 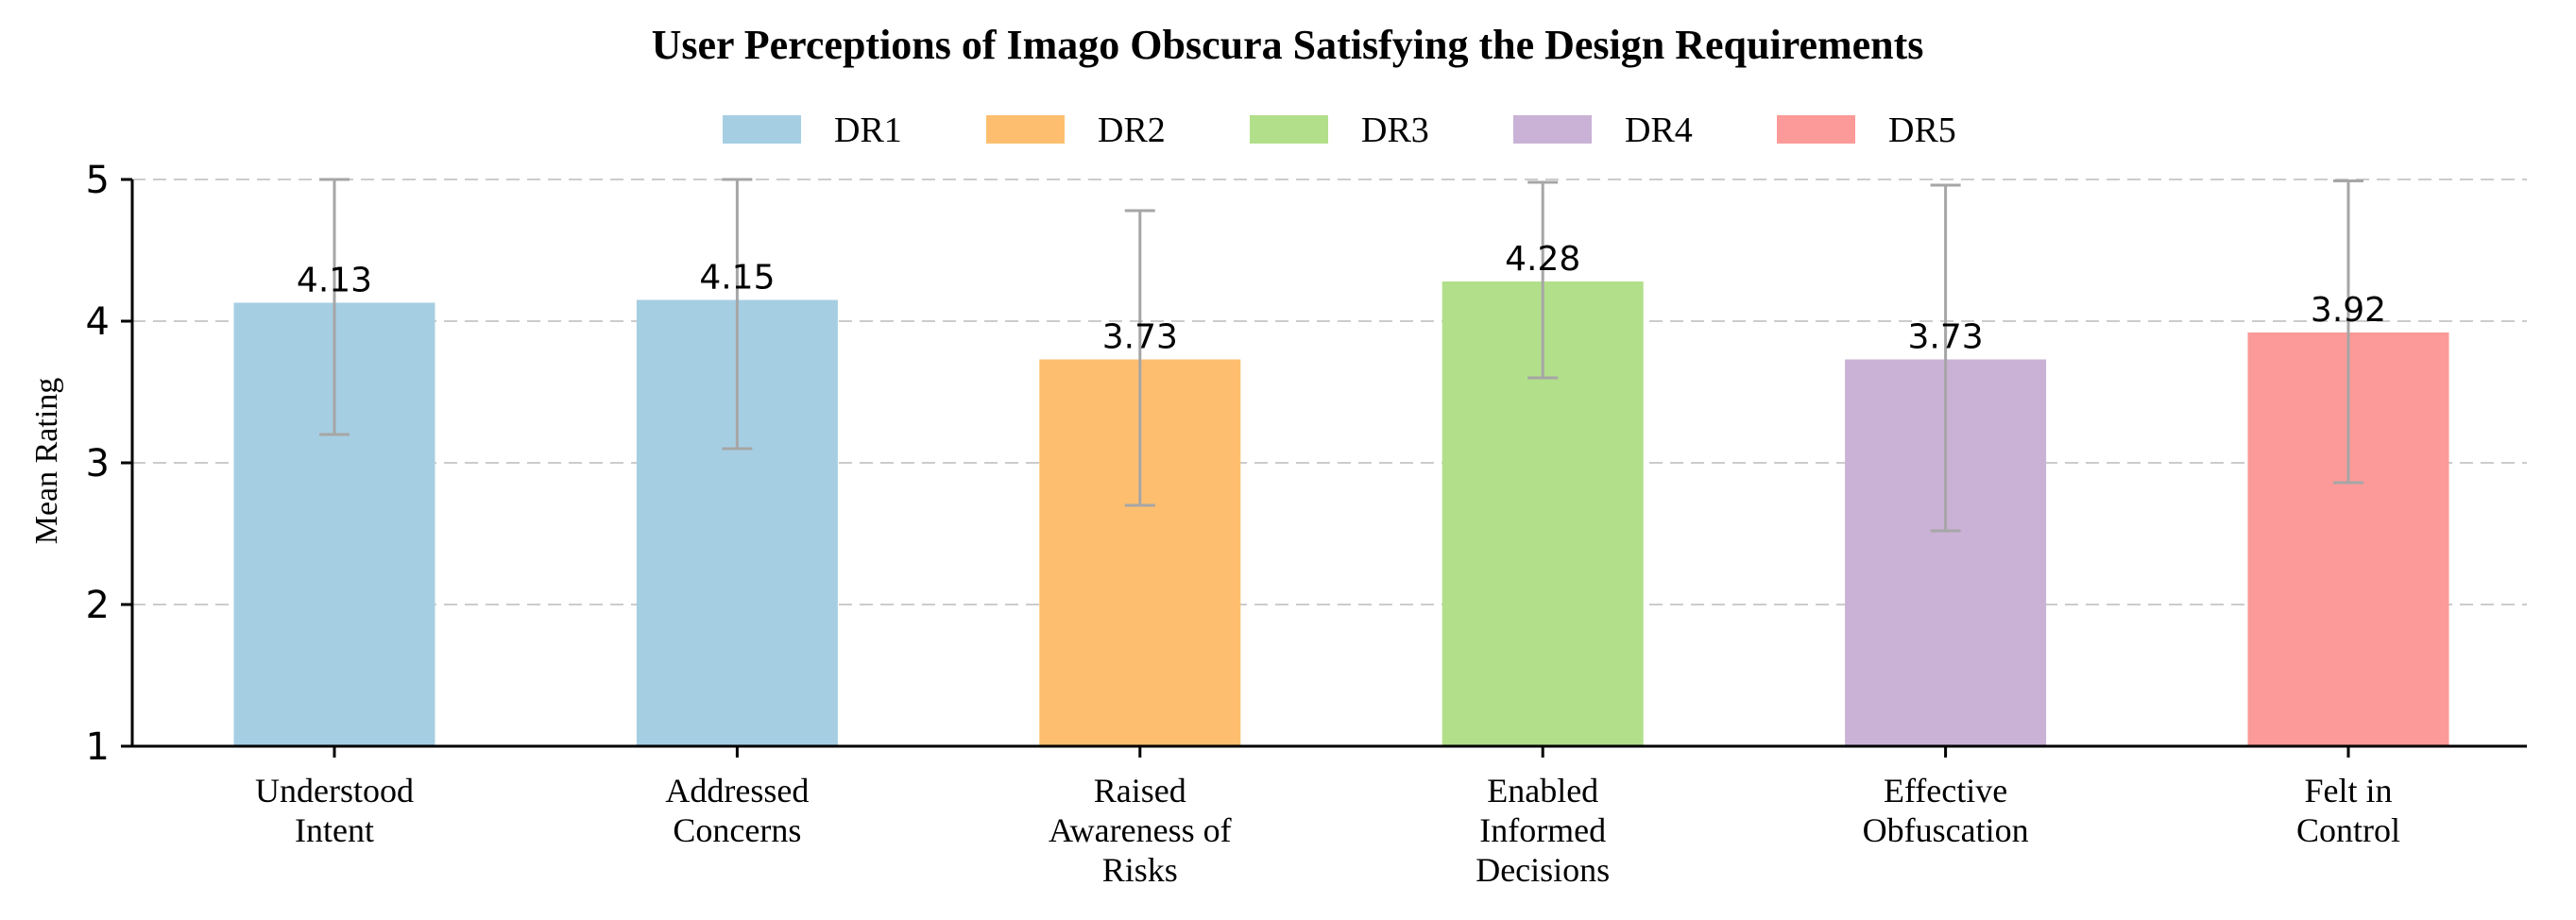 What do you see at coordinates (1342, 298) in the screenshot?
I see `data-labels: 4.13 4.15 3.73 4.28 3.73 3.92` at bounding box center [1342, 298].